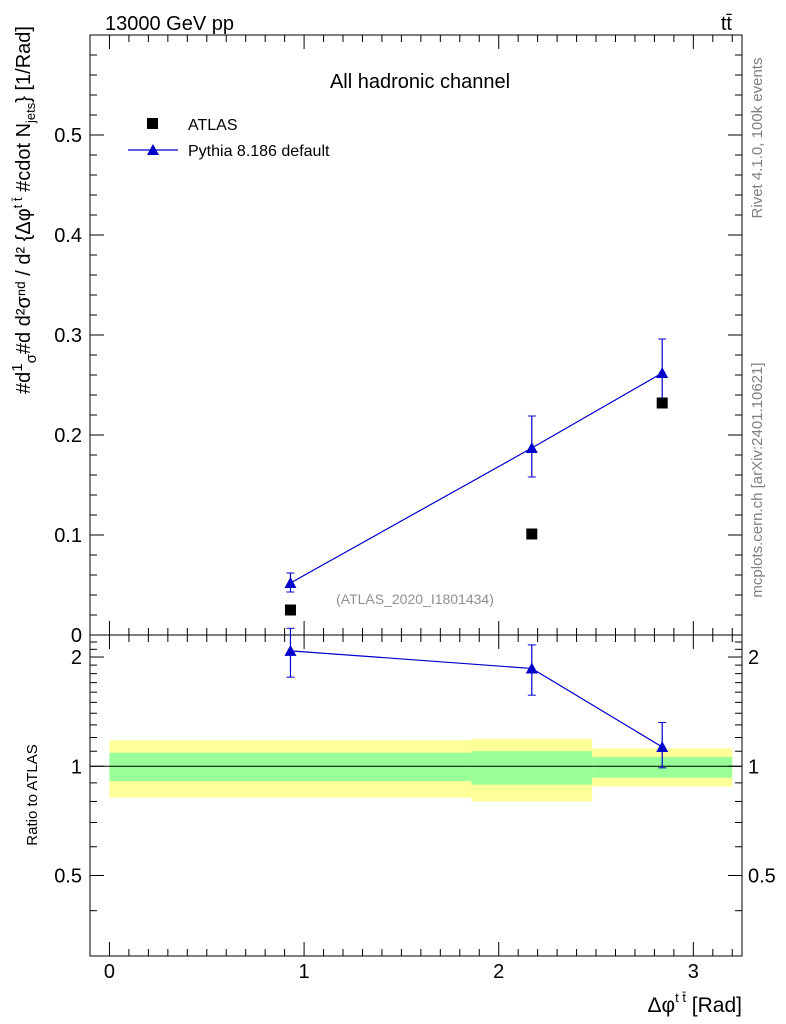  What do you see at coordinates (498, 972) in the screenshot?
I see `x-tick-label: 2` at bounding box center [498, 972].